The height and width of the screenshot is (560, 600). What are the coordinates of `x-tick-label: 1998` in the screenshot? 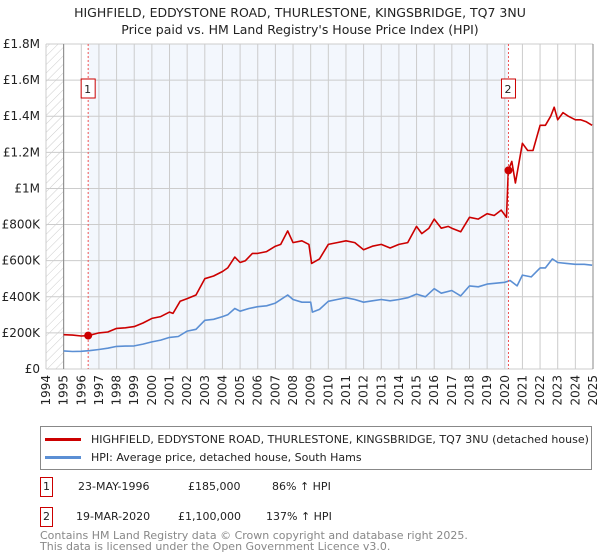 It's located at (117, 390).